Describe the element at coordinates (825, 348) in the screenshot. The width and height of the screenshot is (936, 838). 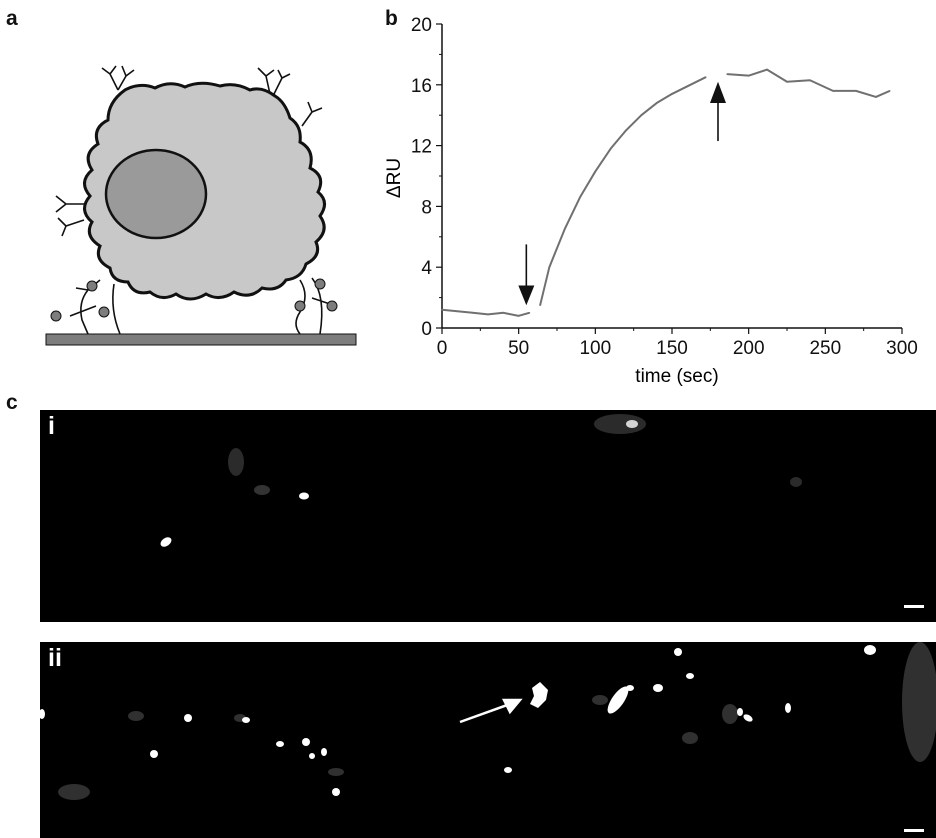
I see `x-tick-label: 250` at that location.